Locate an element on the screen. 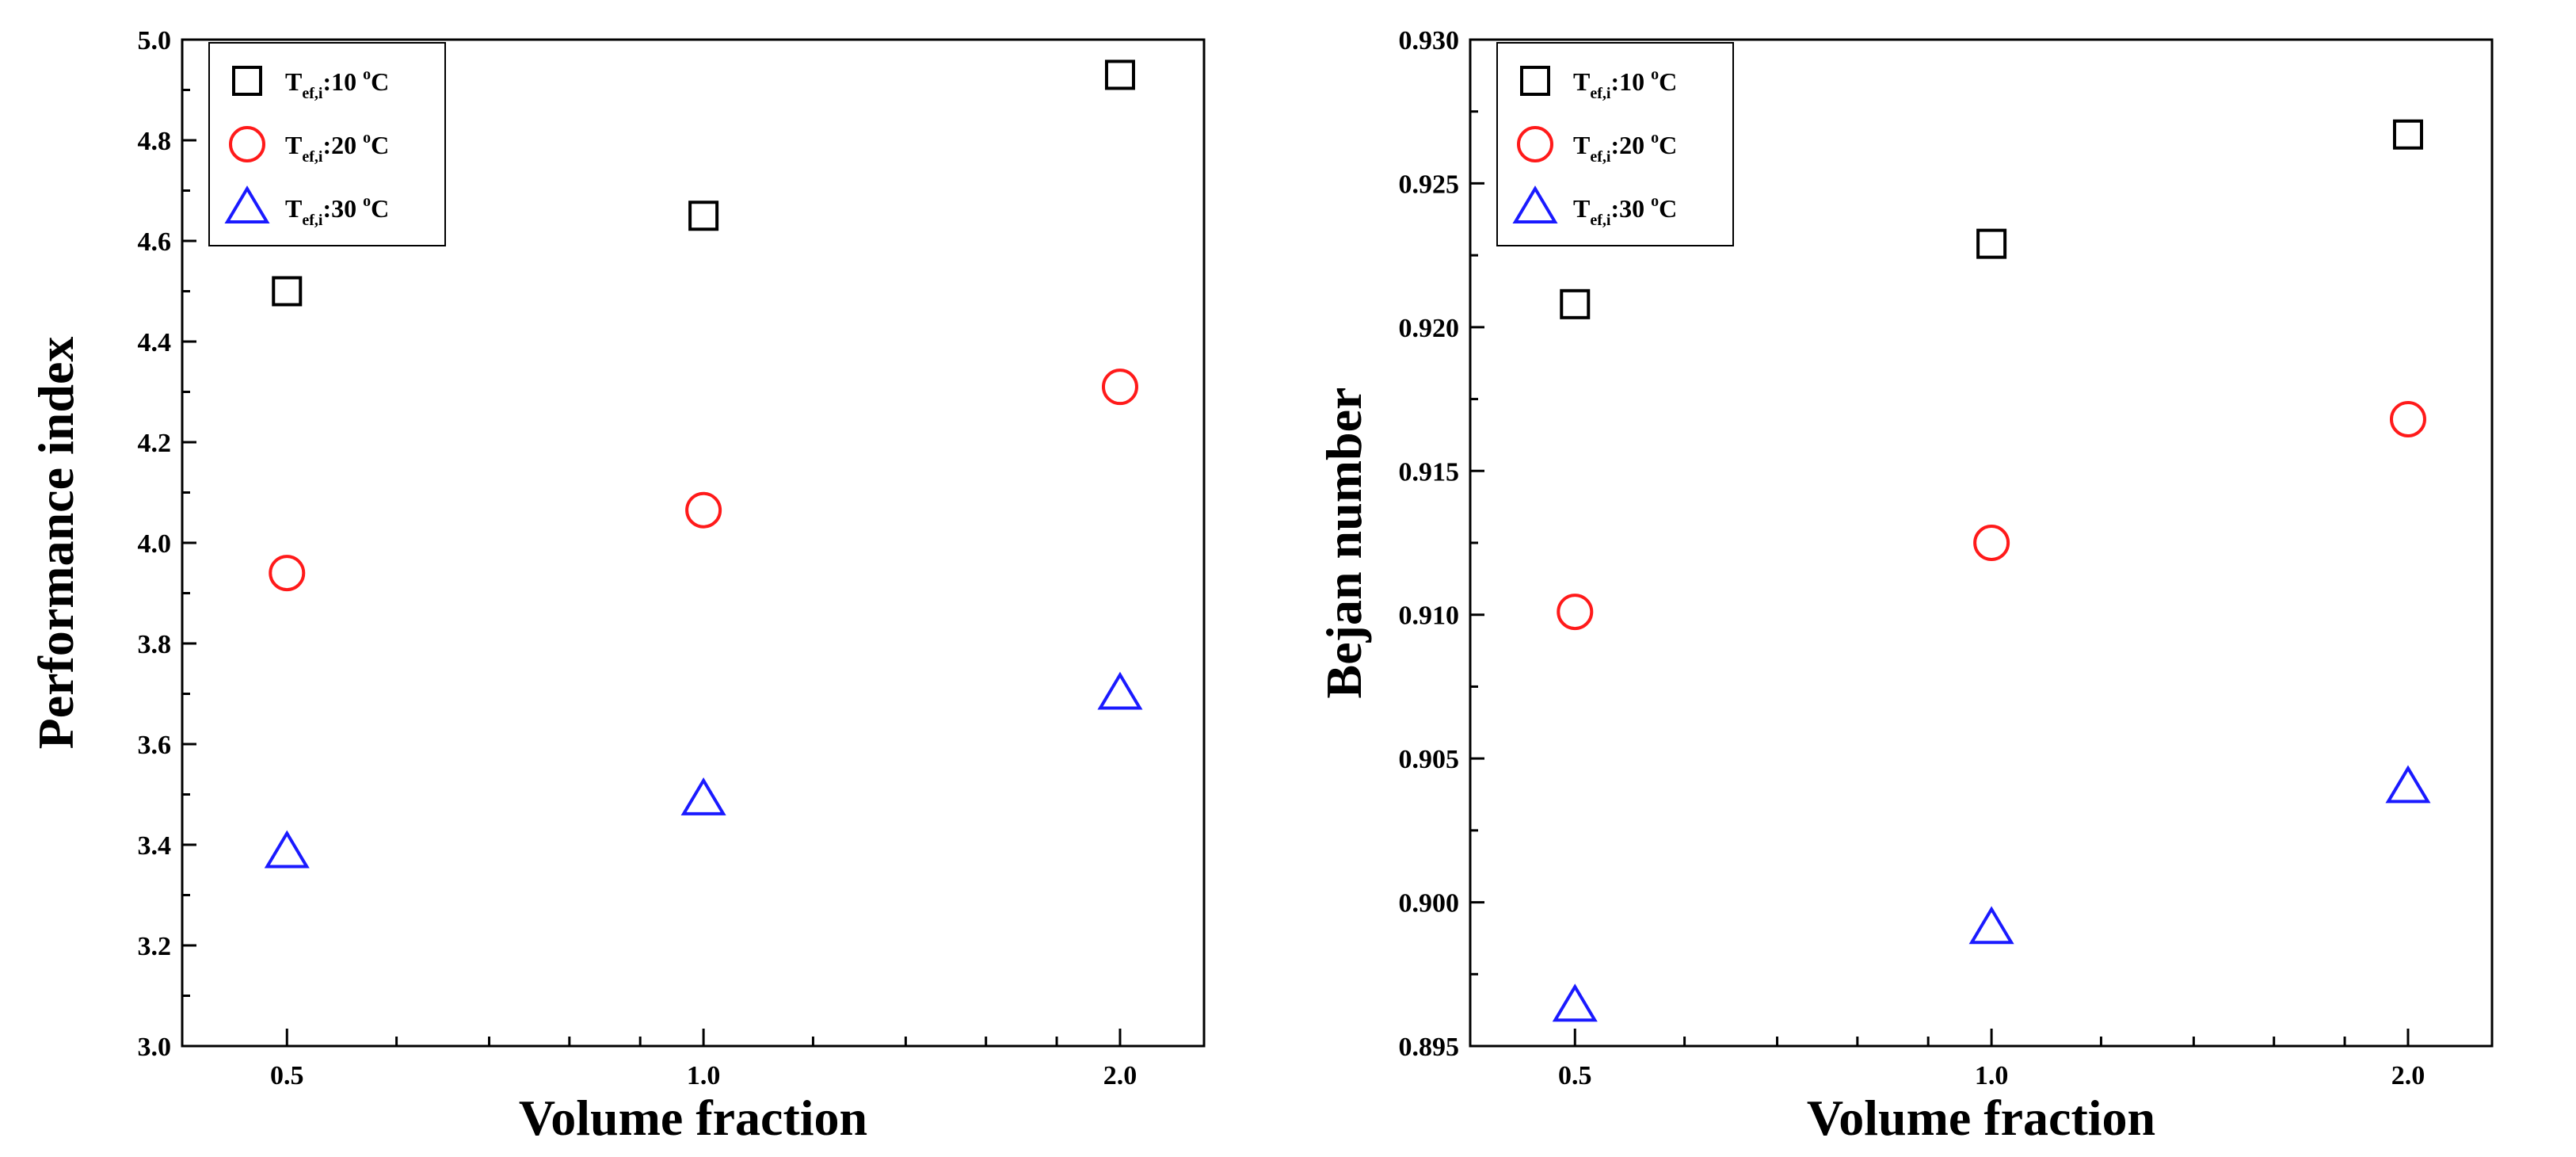  y-axis-title: Bejan number is located at coordinates (1344, 543).